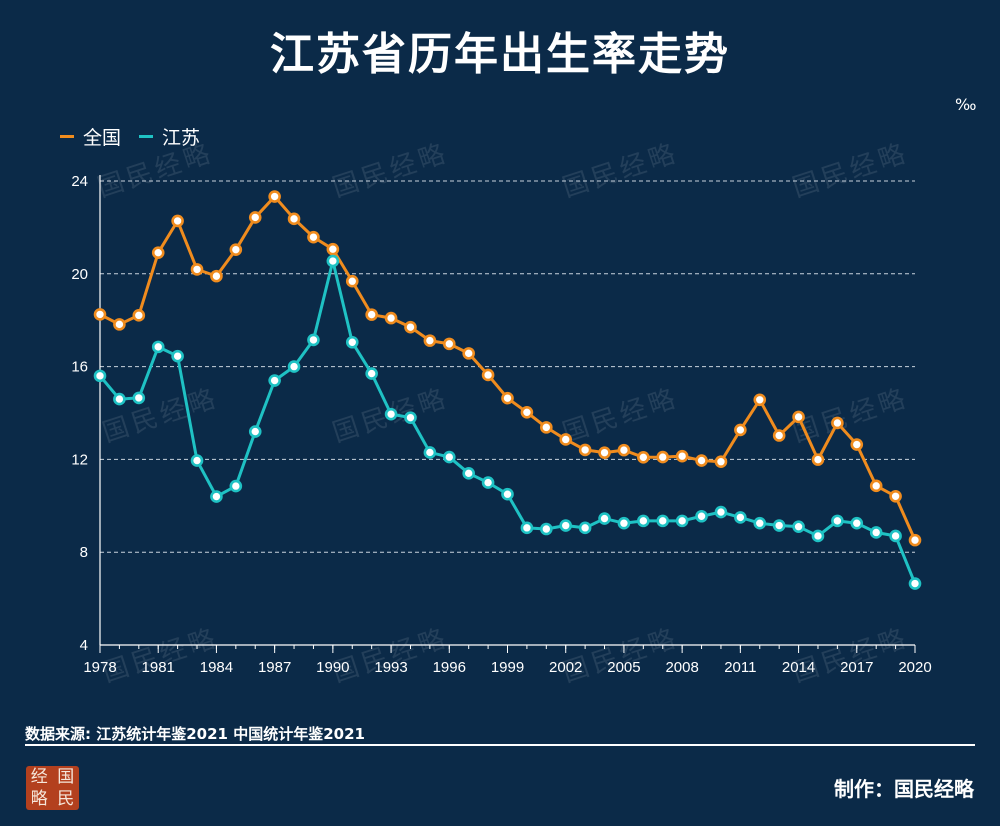 This screenshot has width=1000, height=826. Describe the element at coordinates (158, 667) in the screenshot. I see `x-tick-label: 1981` at that location.